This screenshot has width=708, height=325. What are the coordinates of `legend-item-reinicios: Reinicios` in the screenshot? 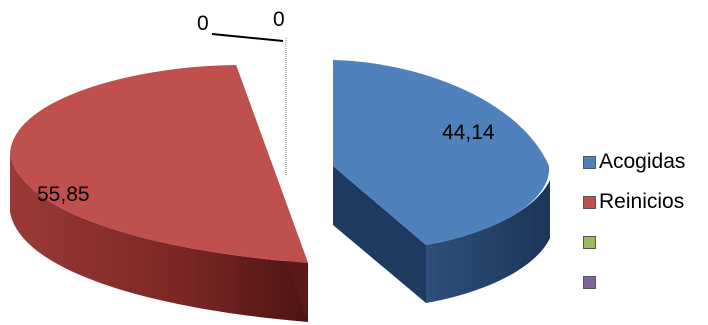 It's located at (645, 202).